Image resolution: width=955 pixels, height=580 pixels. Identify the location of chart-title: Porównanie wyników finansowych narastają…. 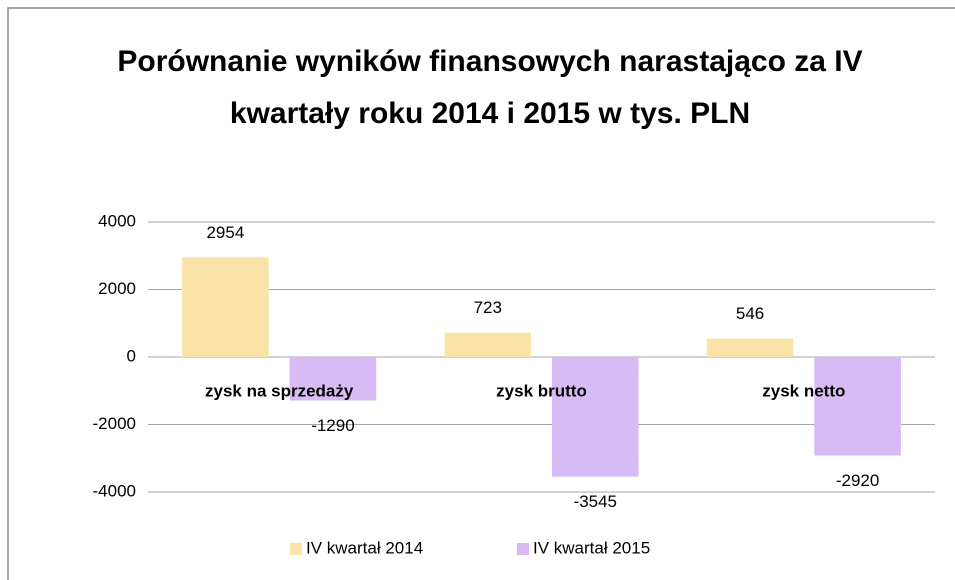
(490, 87).